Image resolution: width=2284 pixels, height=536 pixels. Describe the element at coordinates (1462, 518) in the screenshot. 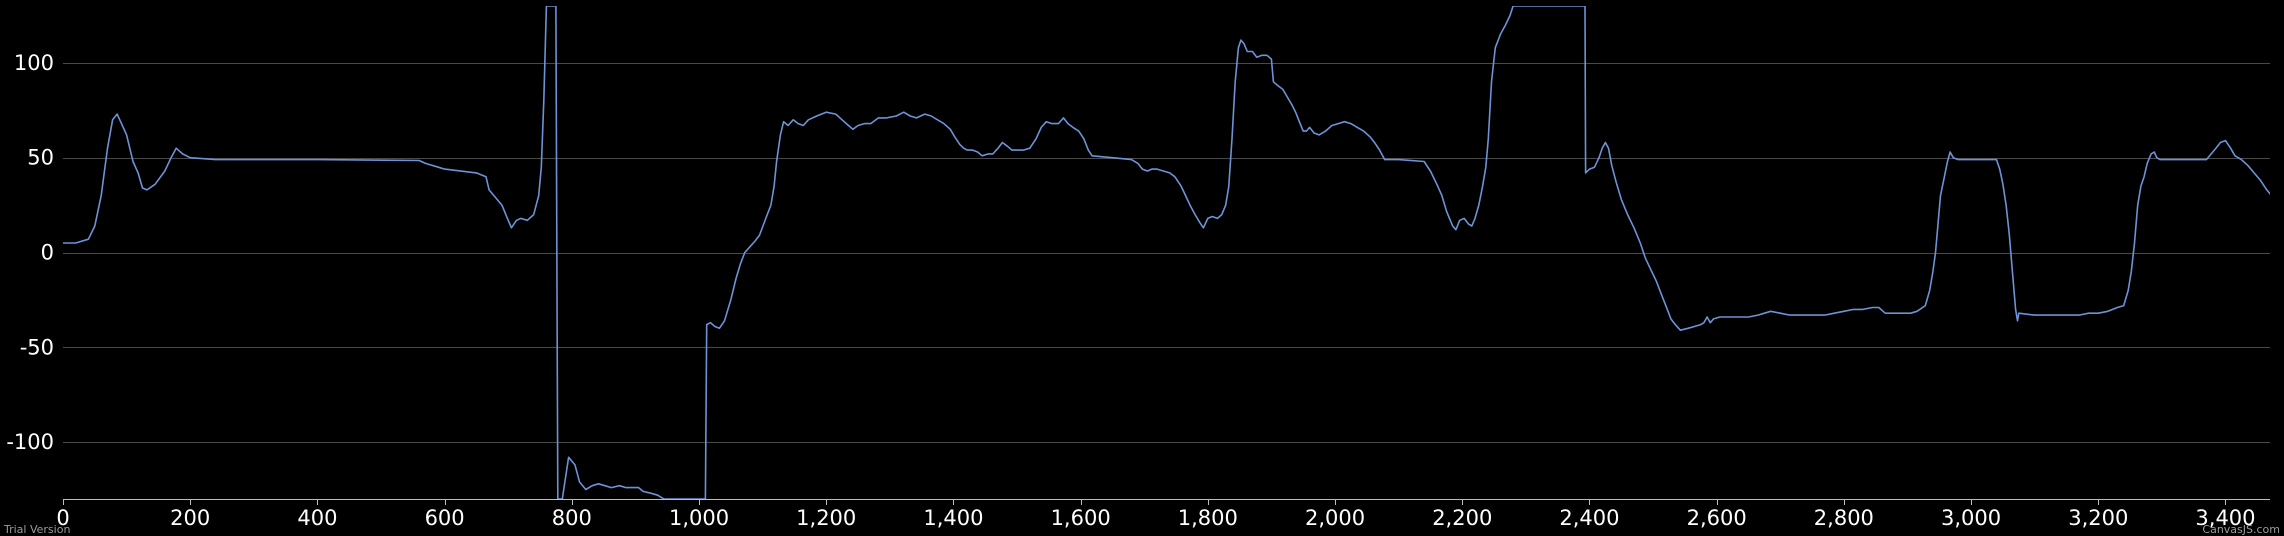

I see `x-tick-label: 2,200` at that location.